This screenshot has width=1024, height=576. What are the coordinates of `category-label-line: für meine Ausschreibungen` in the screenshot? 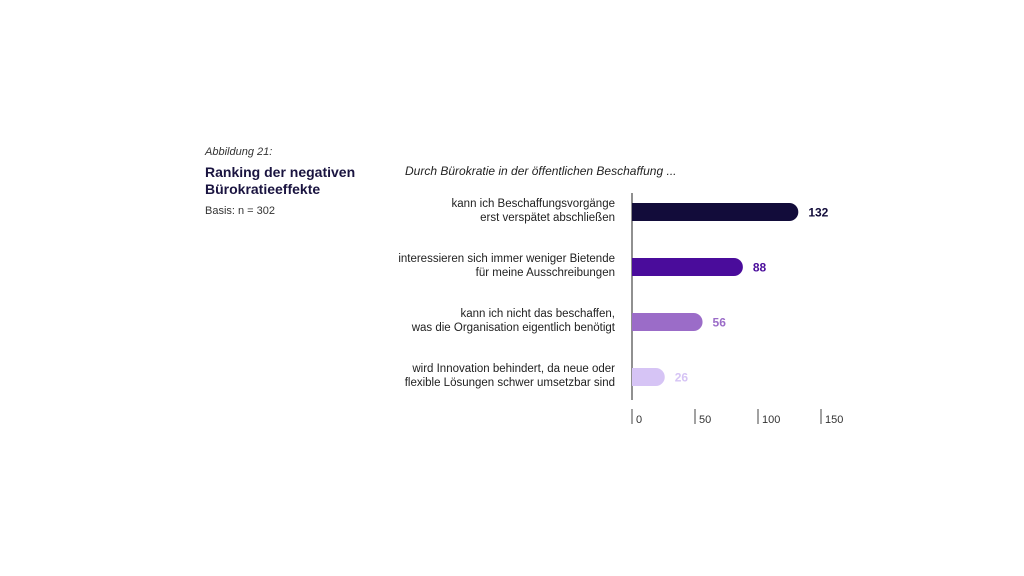 It's located at (545, 273).